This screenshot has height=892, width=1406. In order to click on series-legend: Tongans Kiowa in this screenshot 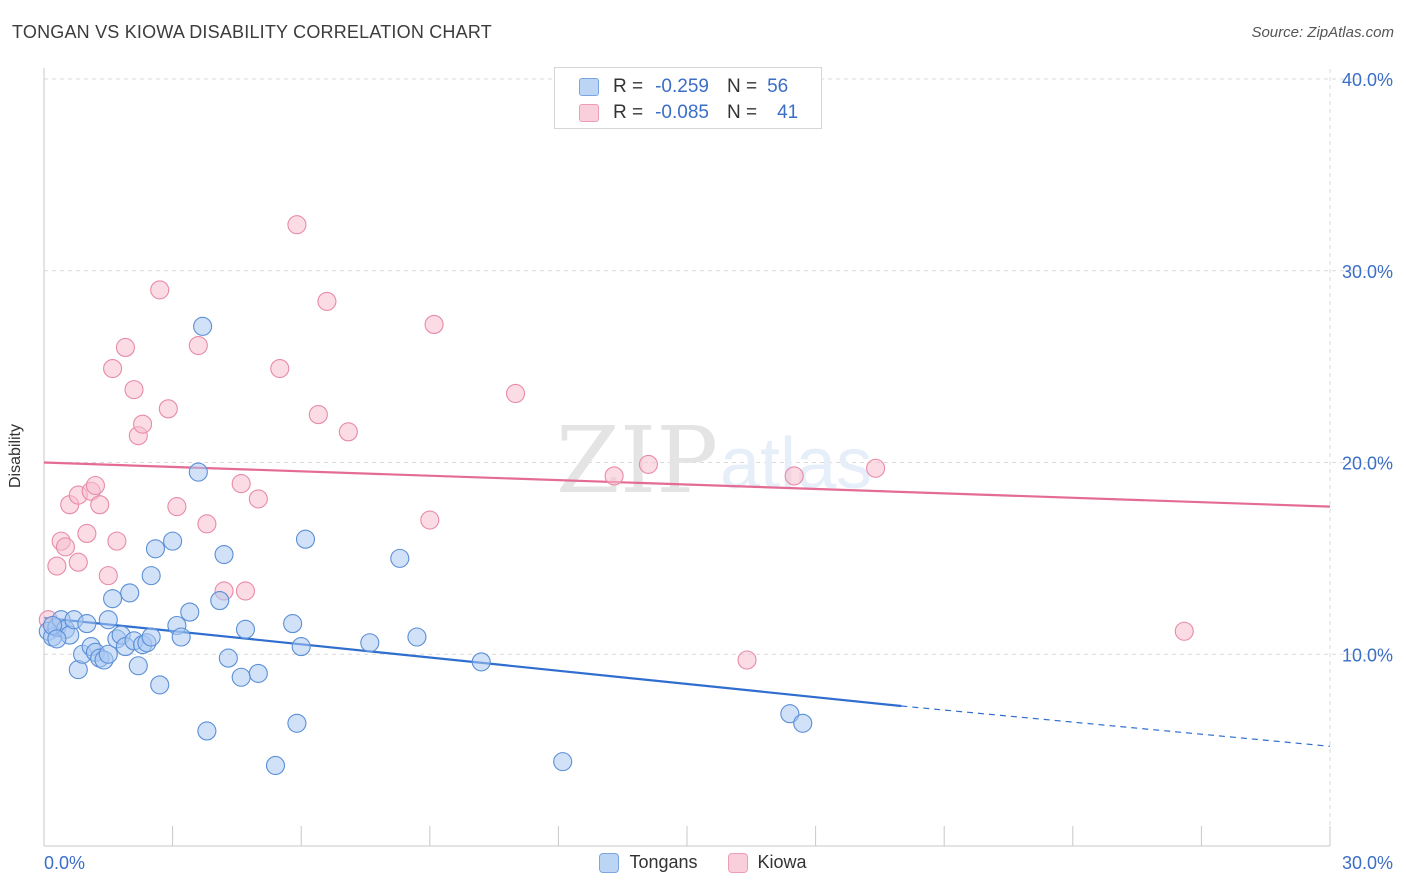, I will do `click(703, 862)`.